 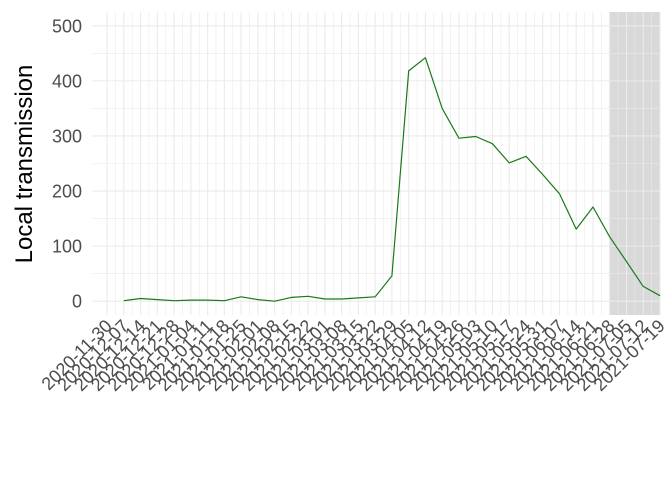 What do you see at coordinates (67, 192) in the screenshot?
I see `y-tick-label: 200` at bounding box center [67, 192].